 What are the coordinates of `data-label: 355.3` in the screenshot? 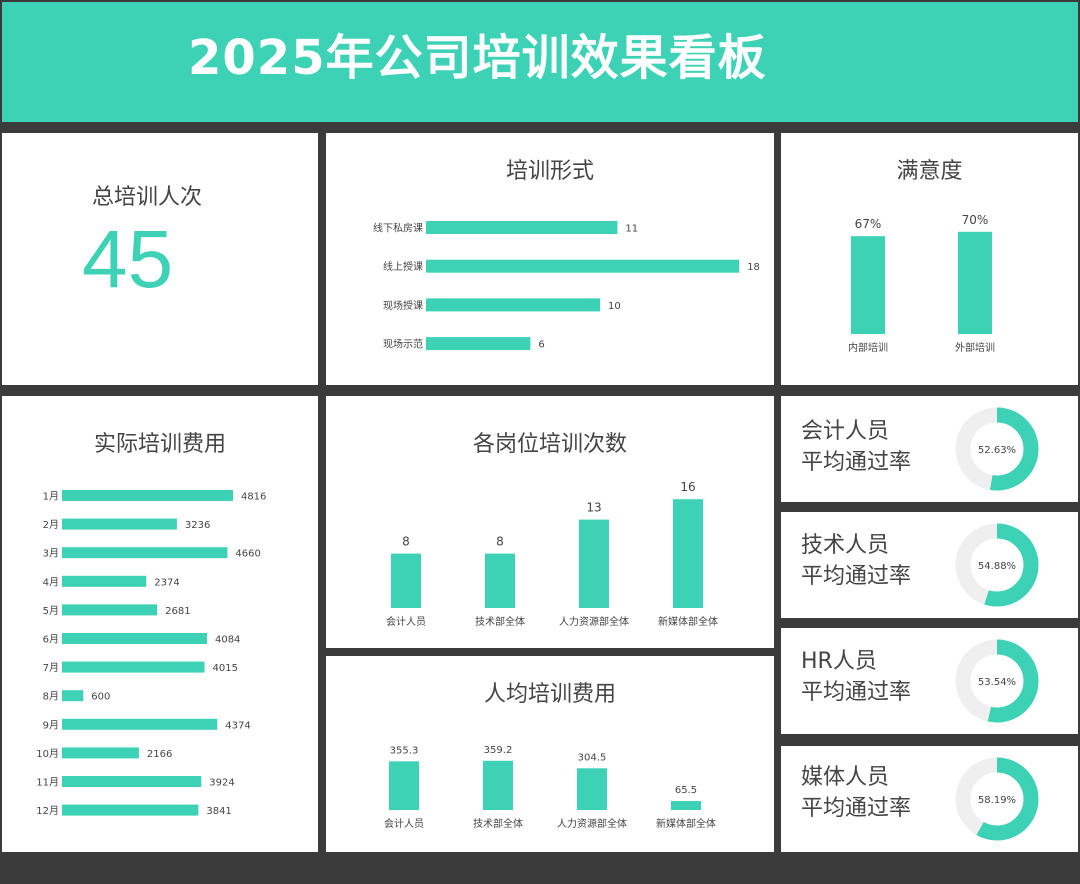 It's located at (404, 750).